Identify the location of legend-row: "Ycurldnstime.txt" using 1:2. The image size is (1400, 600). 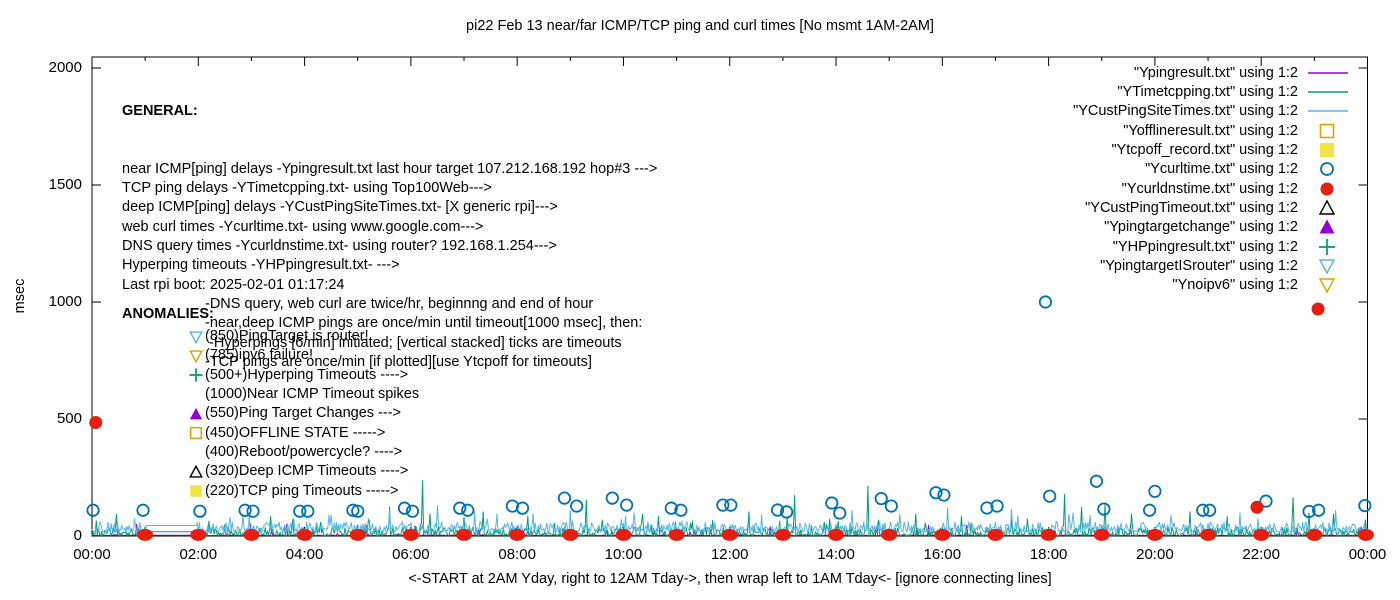
(1151, 188).